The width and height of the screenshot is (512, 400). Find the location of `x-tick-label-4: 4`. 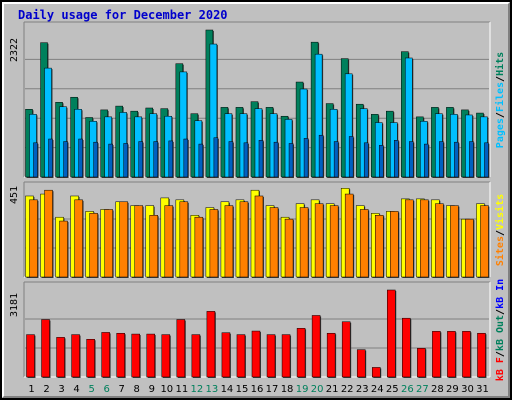

x-tick-label-4: 4 is located at coordinates (76, 389).